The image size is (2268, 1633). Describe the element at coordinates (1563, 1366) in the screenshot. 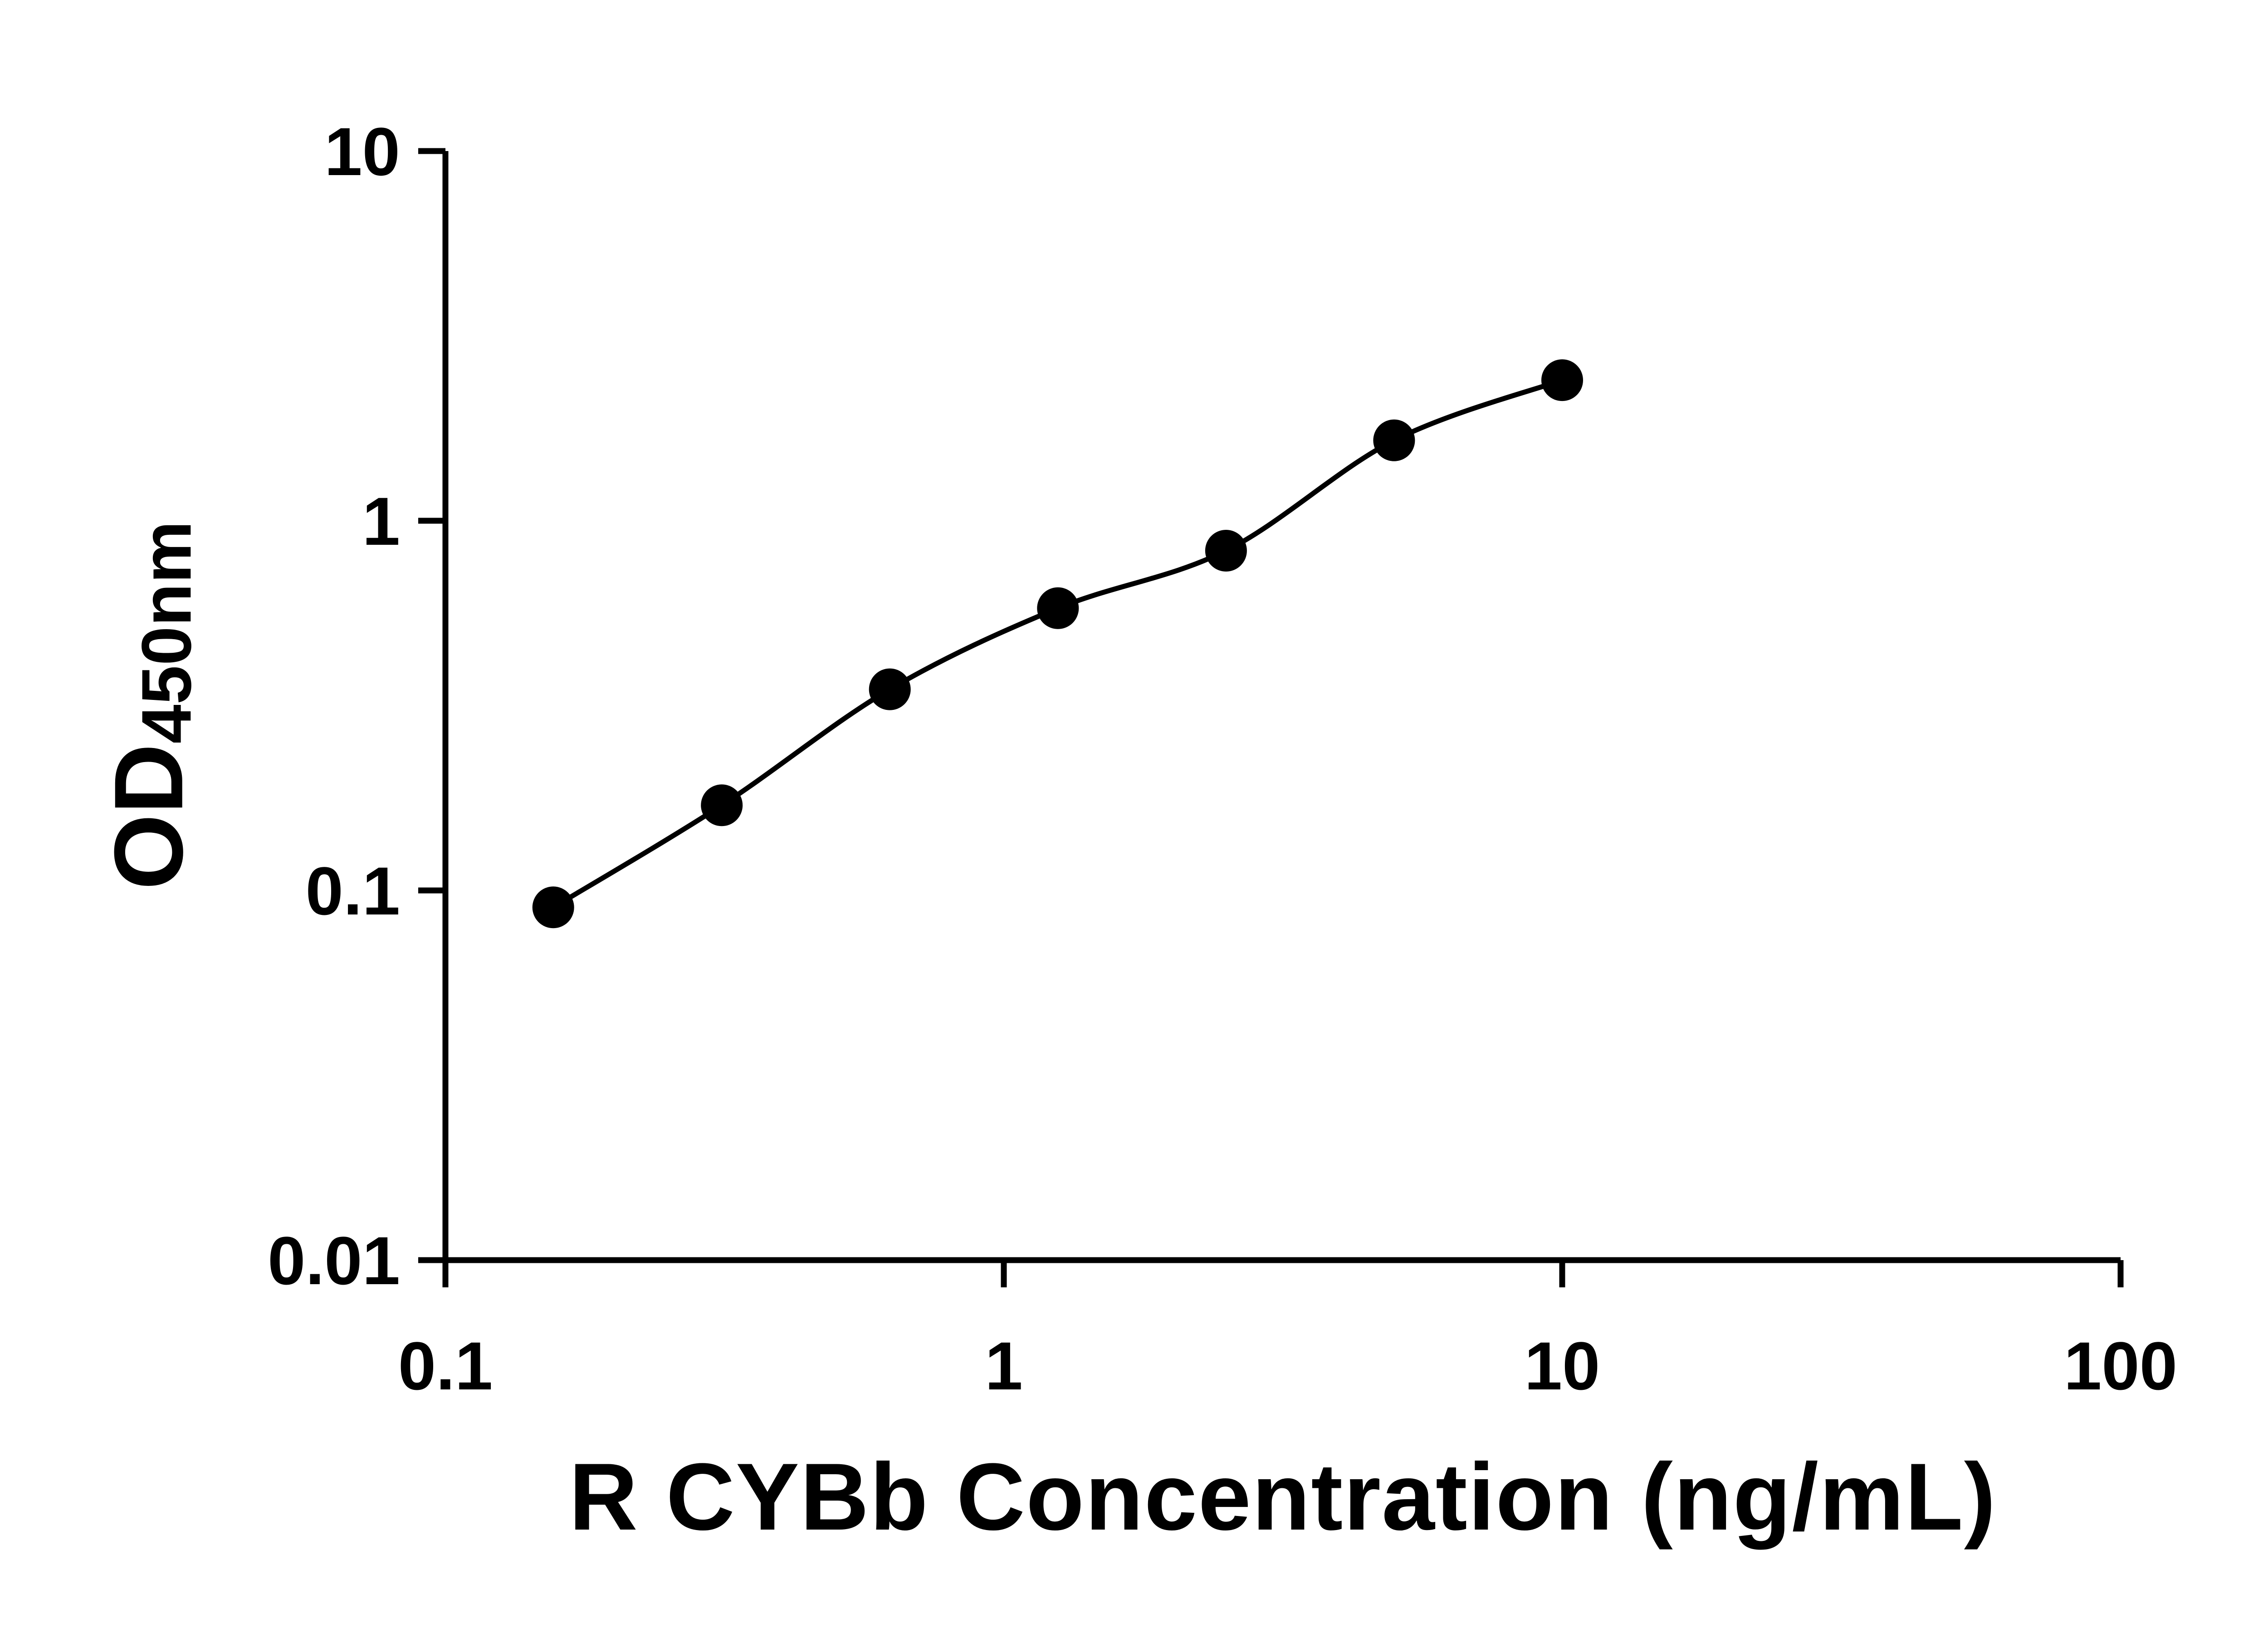

I see `x-axis-tick-label: 10` at that location.